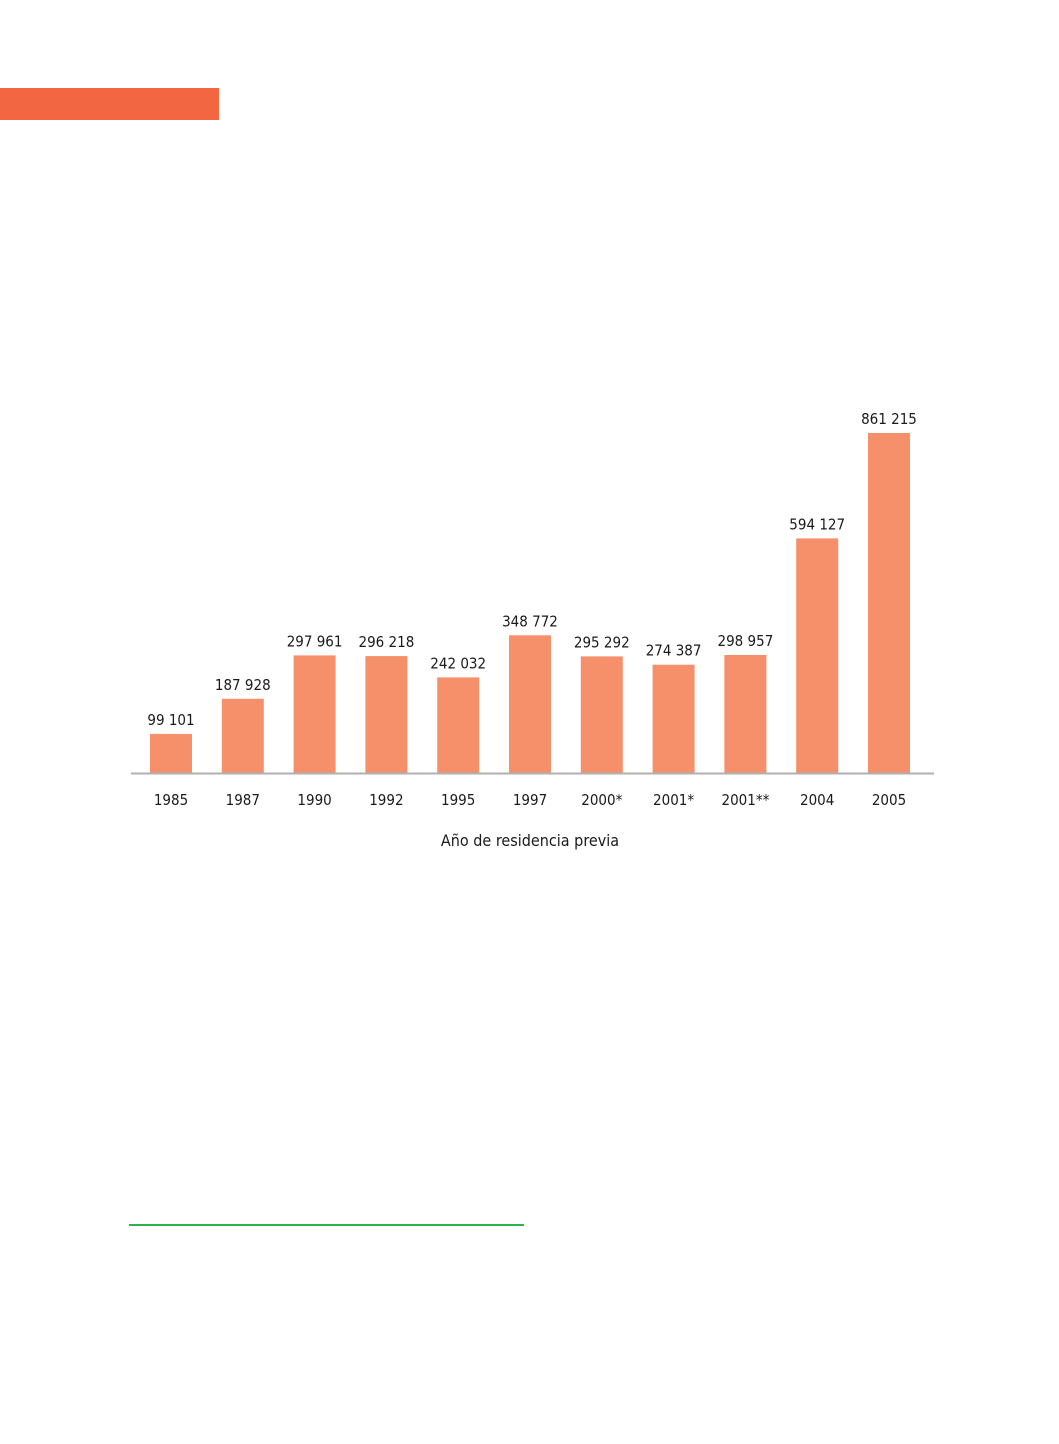 This screenshot has width=1059, height=1444. What do you see at coordinates (242, 735) in the screenshot?
I see `bar-1987` at bounding box center [242, 735].